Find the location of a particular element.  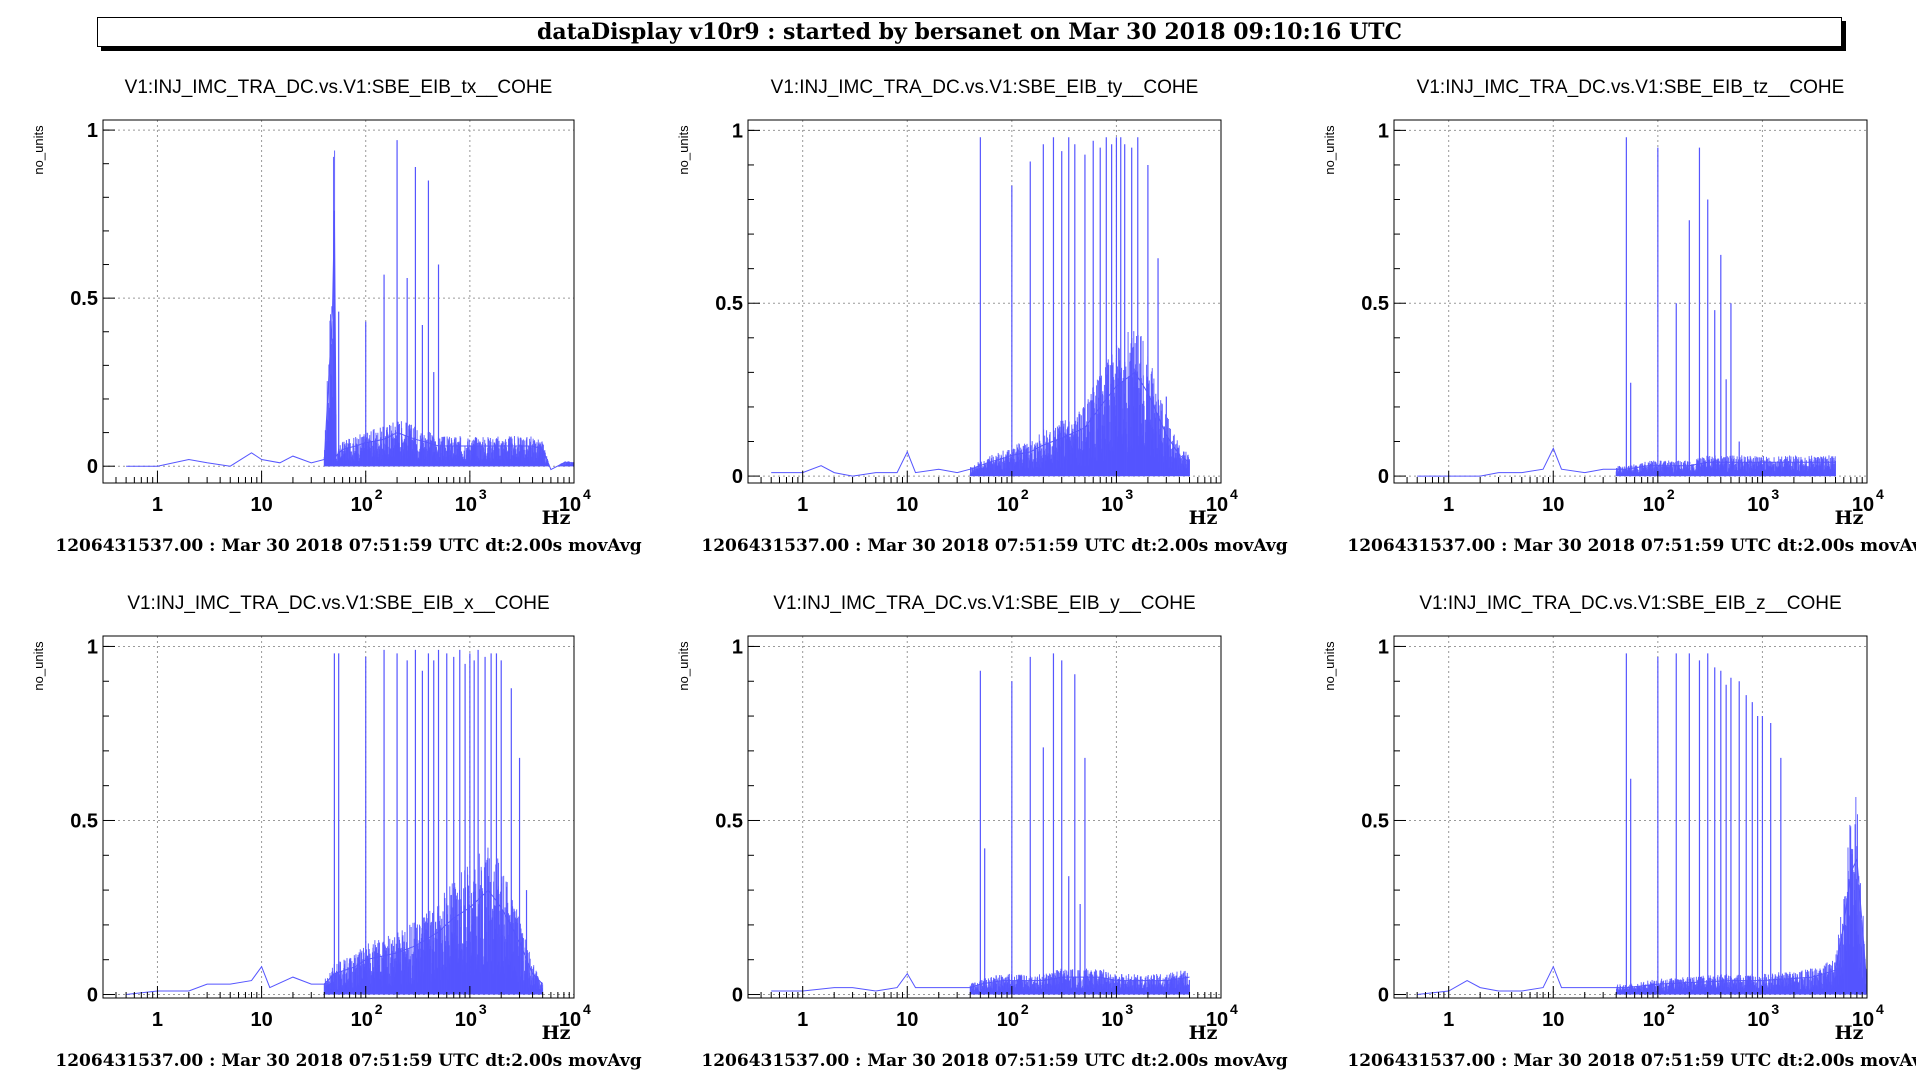

panel-title: V1:INJ_IMC_TRA_DC.vs.V1:SBE_EIB_tz__COHE is located at coordinates (1631, 87).